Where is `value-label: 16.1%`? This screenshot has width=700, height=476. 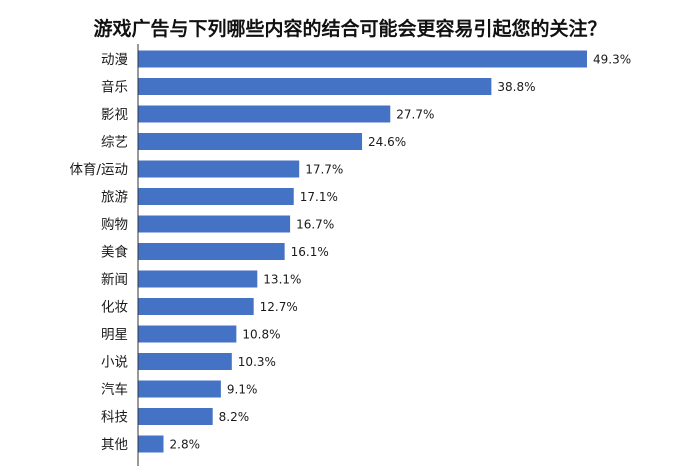
value-label: 16.1% is located at coordinates (310, 252).